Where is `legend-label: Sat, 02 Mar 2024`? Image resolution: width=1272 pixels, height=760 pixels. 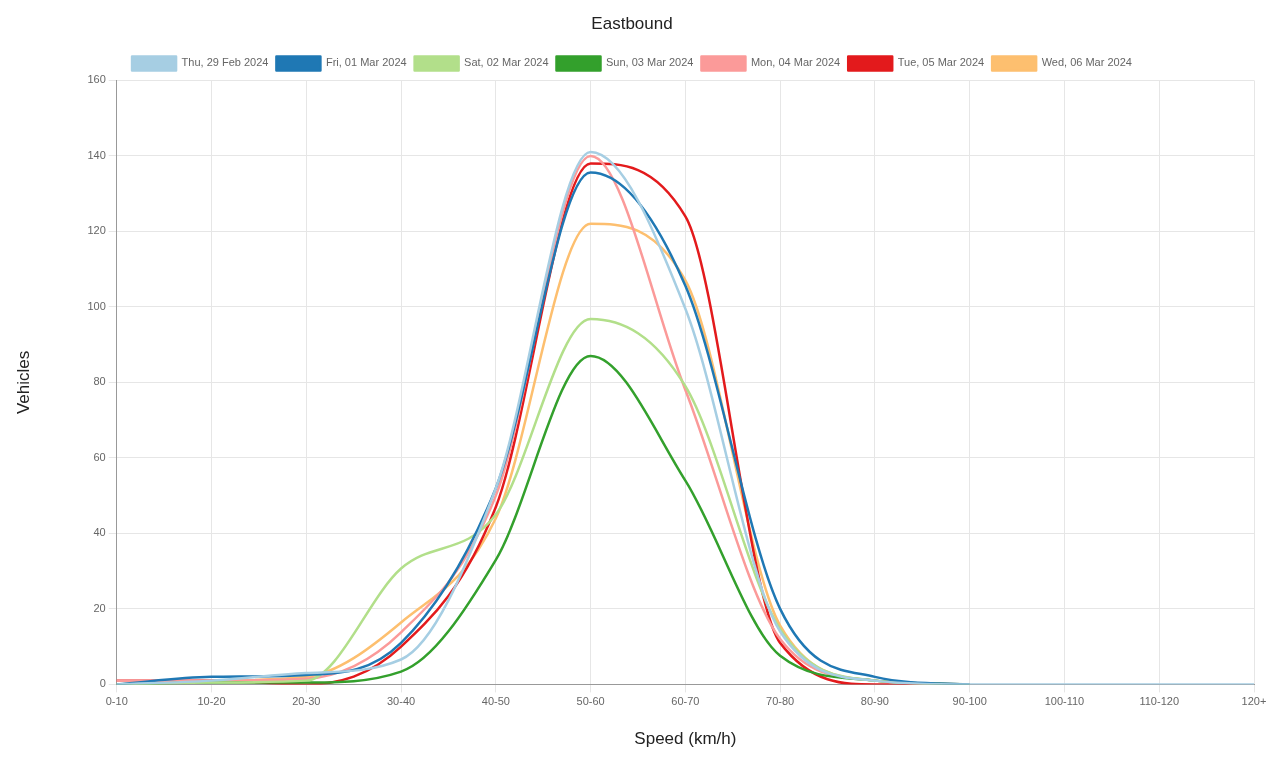 legend-label: Sat, 02 Mar 2024 is located at coordinates (506, 62).